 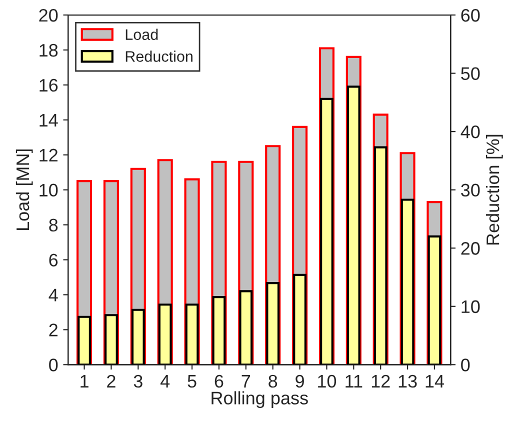 I want to click on y2-tick-label: 50, so click(x=470, y=73).